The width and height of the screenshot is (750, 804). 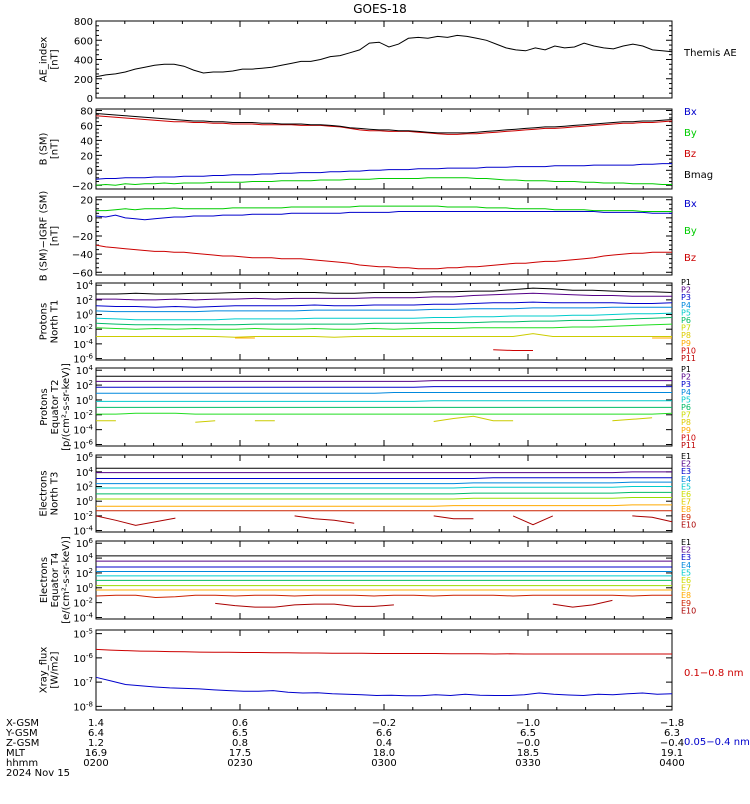 I want to click on table-cell: 19.1, so click(x=672, y=753).